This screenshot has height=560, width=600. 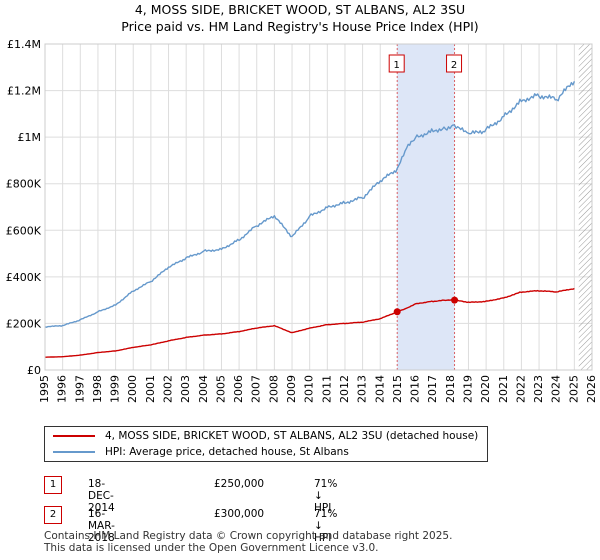 What do you see at coordinates (101, 496) in the screenshot?
I see `transaction-date: 18-DEC-2014` at bounding box center [101, 496].